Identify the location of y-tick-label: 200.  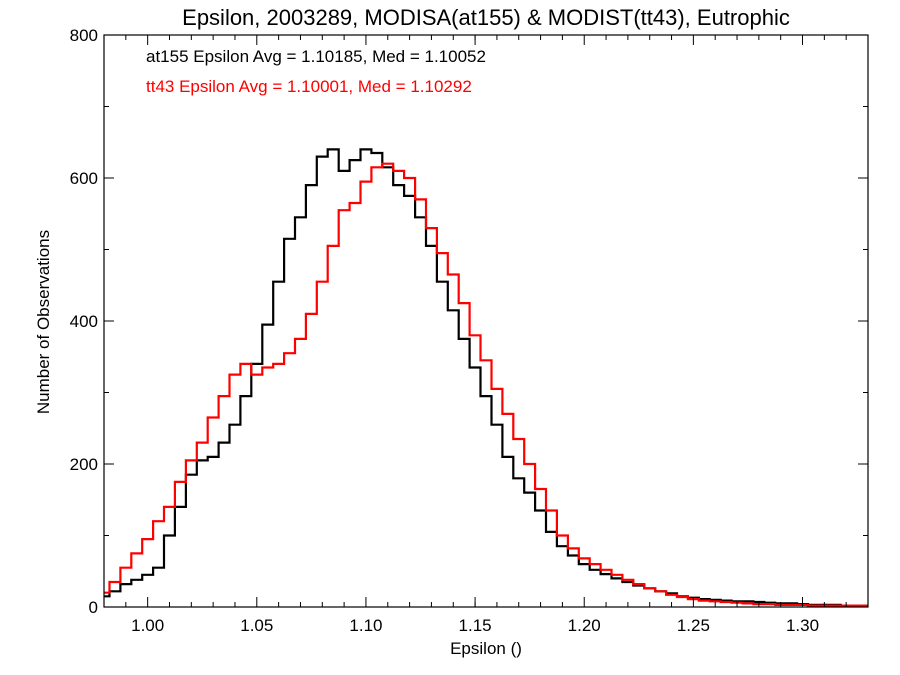
(84, 464).